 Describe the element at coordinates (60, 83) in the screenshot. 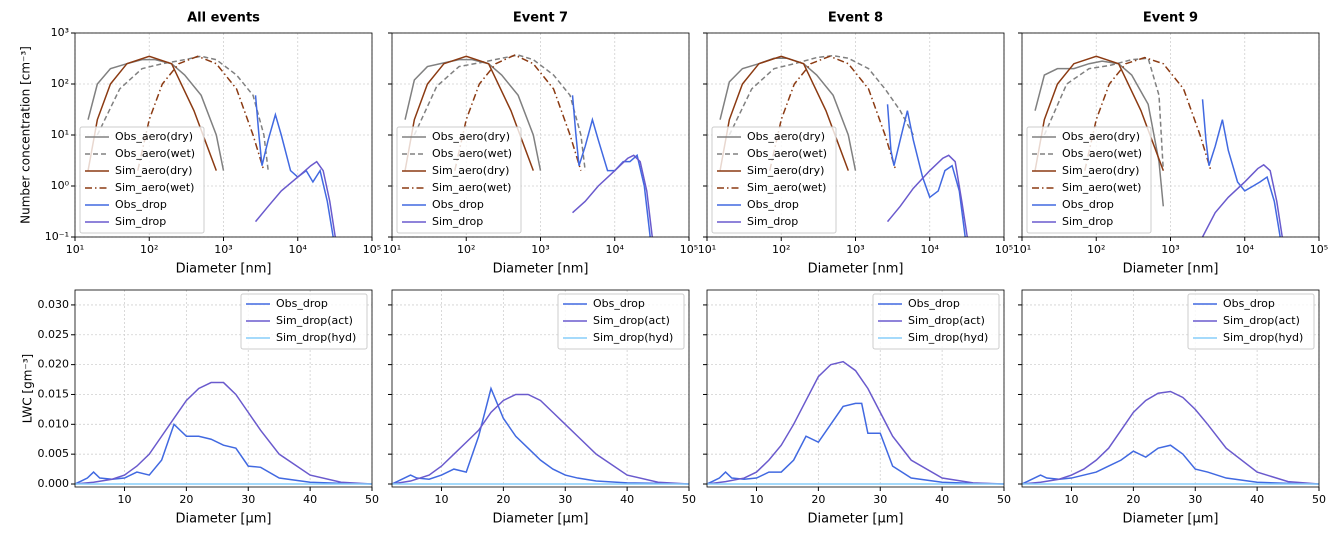

I see `y-tick-label: 10²` at that location.